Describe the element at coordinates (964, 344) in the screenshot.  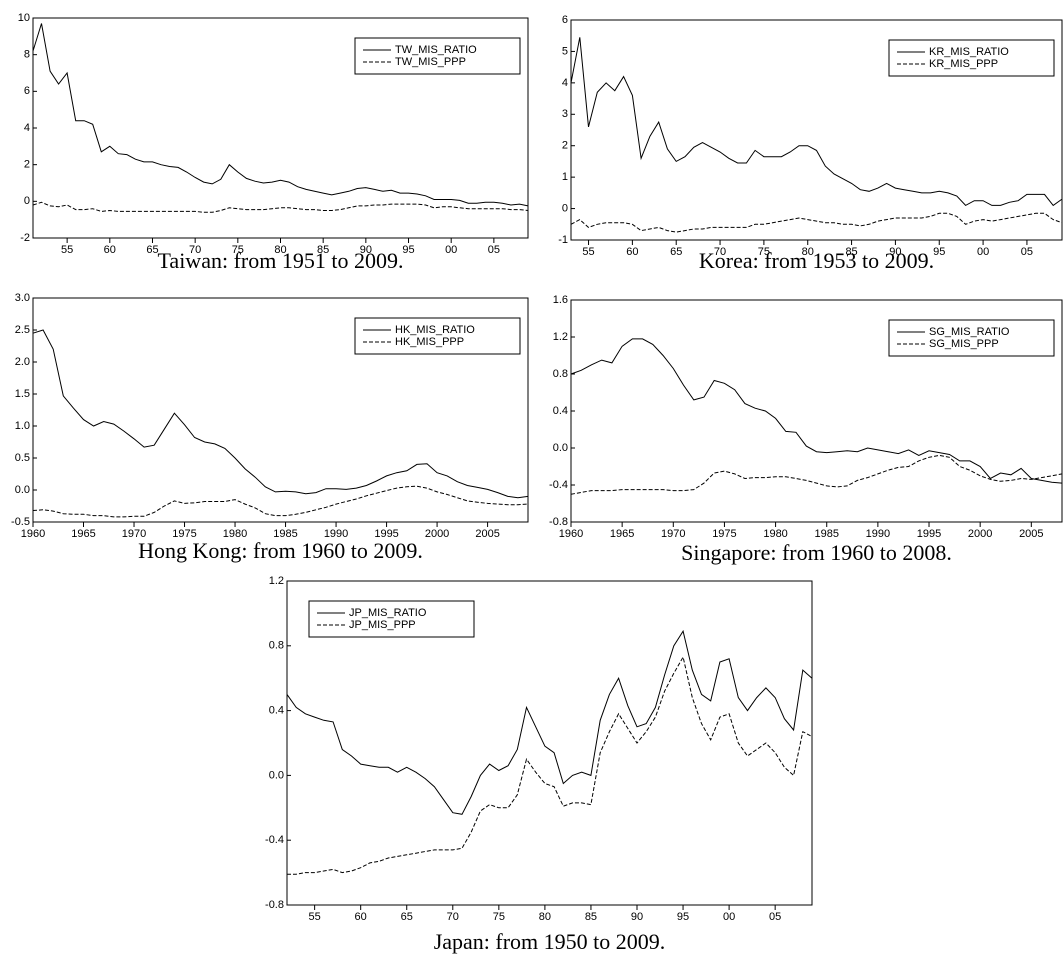
I see `legend-label: SG_MIS_PPP` at that location.